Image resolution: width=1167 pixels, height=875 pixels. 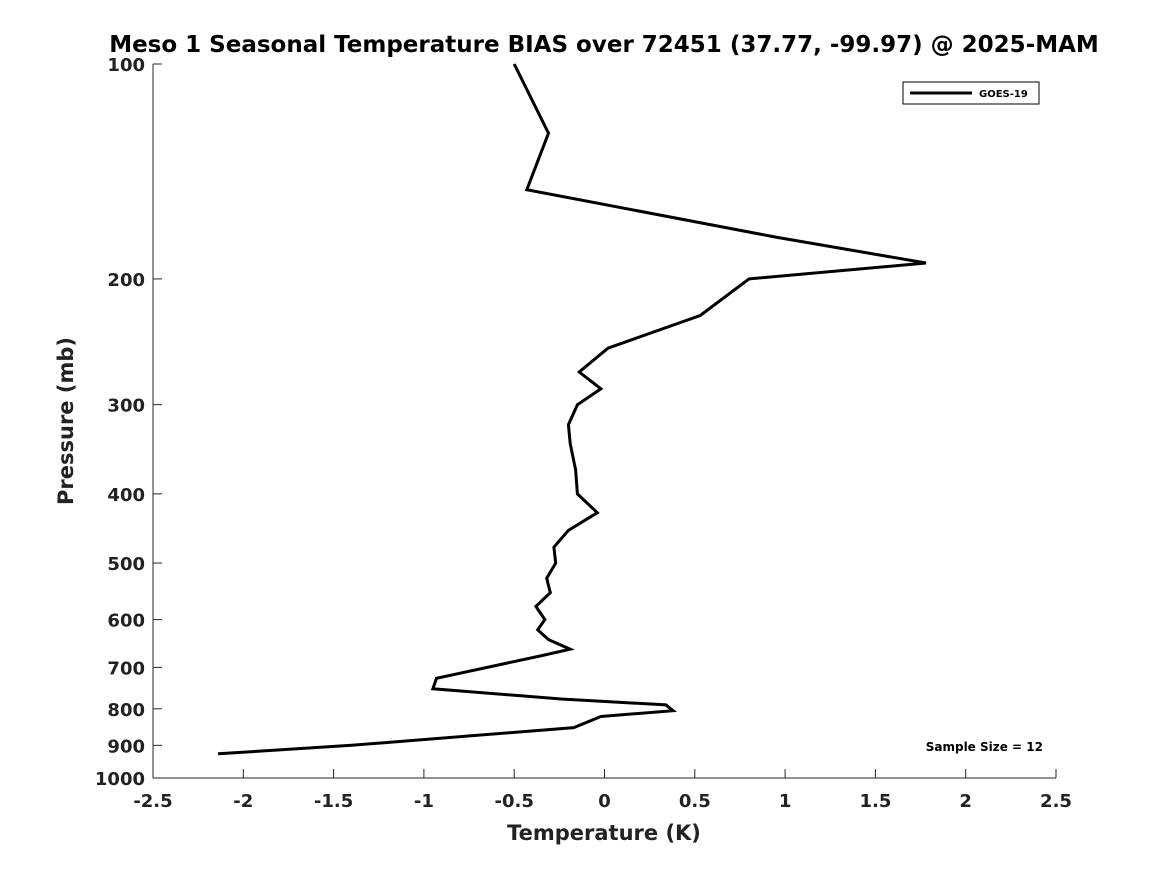 I want to click on y-tick-label: 300, so click(x=126, y=406).